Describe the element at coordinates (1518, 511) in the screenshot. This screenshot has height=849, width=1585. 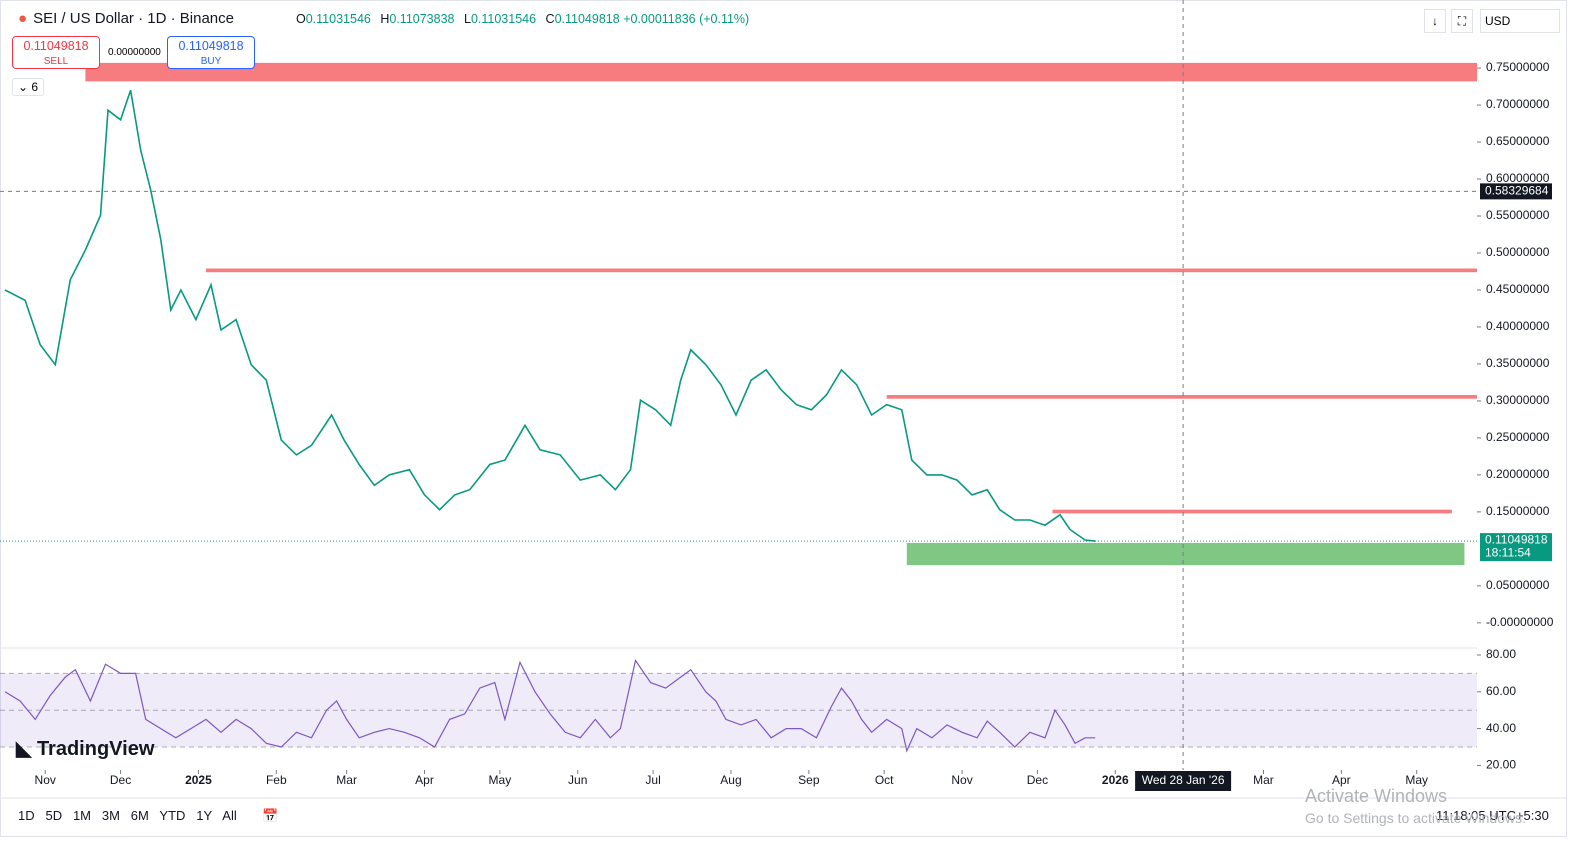
I see `y-tick-label: 0.15000000` at that location.